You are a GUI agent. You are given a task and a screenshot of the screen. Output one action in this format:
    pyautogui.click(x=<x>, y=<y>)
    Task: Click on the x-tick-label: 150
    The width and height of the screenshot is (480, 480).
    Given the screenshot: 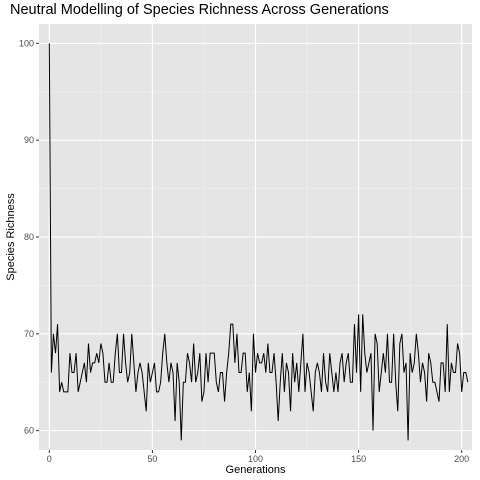 What is the action you would take?
    pyautogui.click(x=358, y=459)
    